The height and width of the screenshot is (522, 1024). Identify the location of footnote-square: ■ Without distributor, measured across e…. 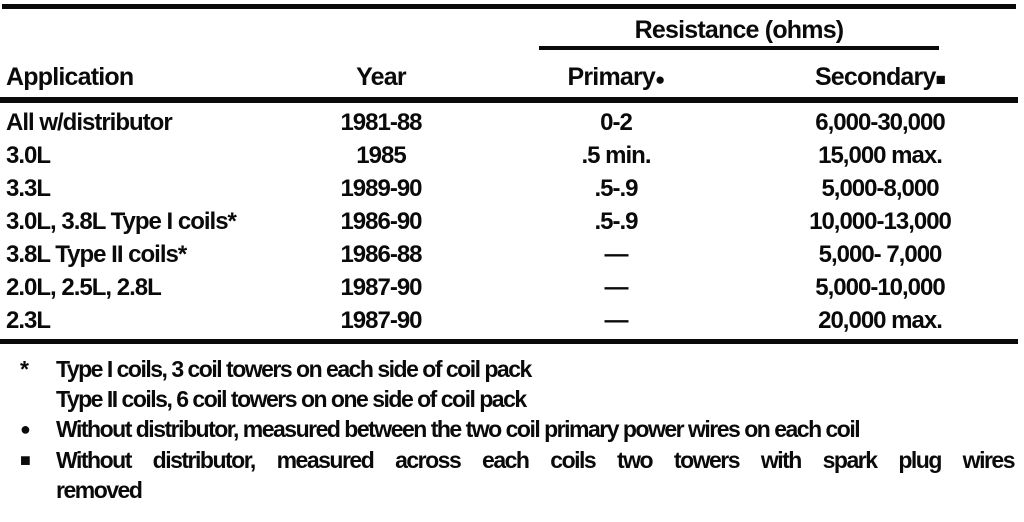
(518, 475).